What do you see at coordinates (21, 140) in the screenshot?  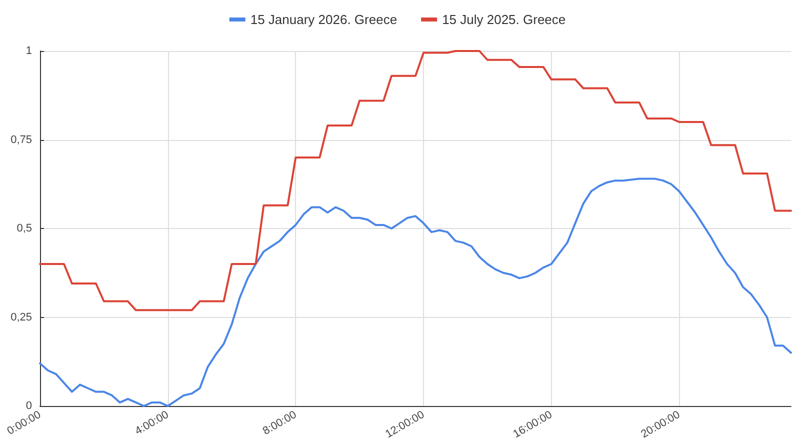 I see `y-tick-label: 0,75` at bounding box center [21, 140].